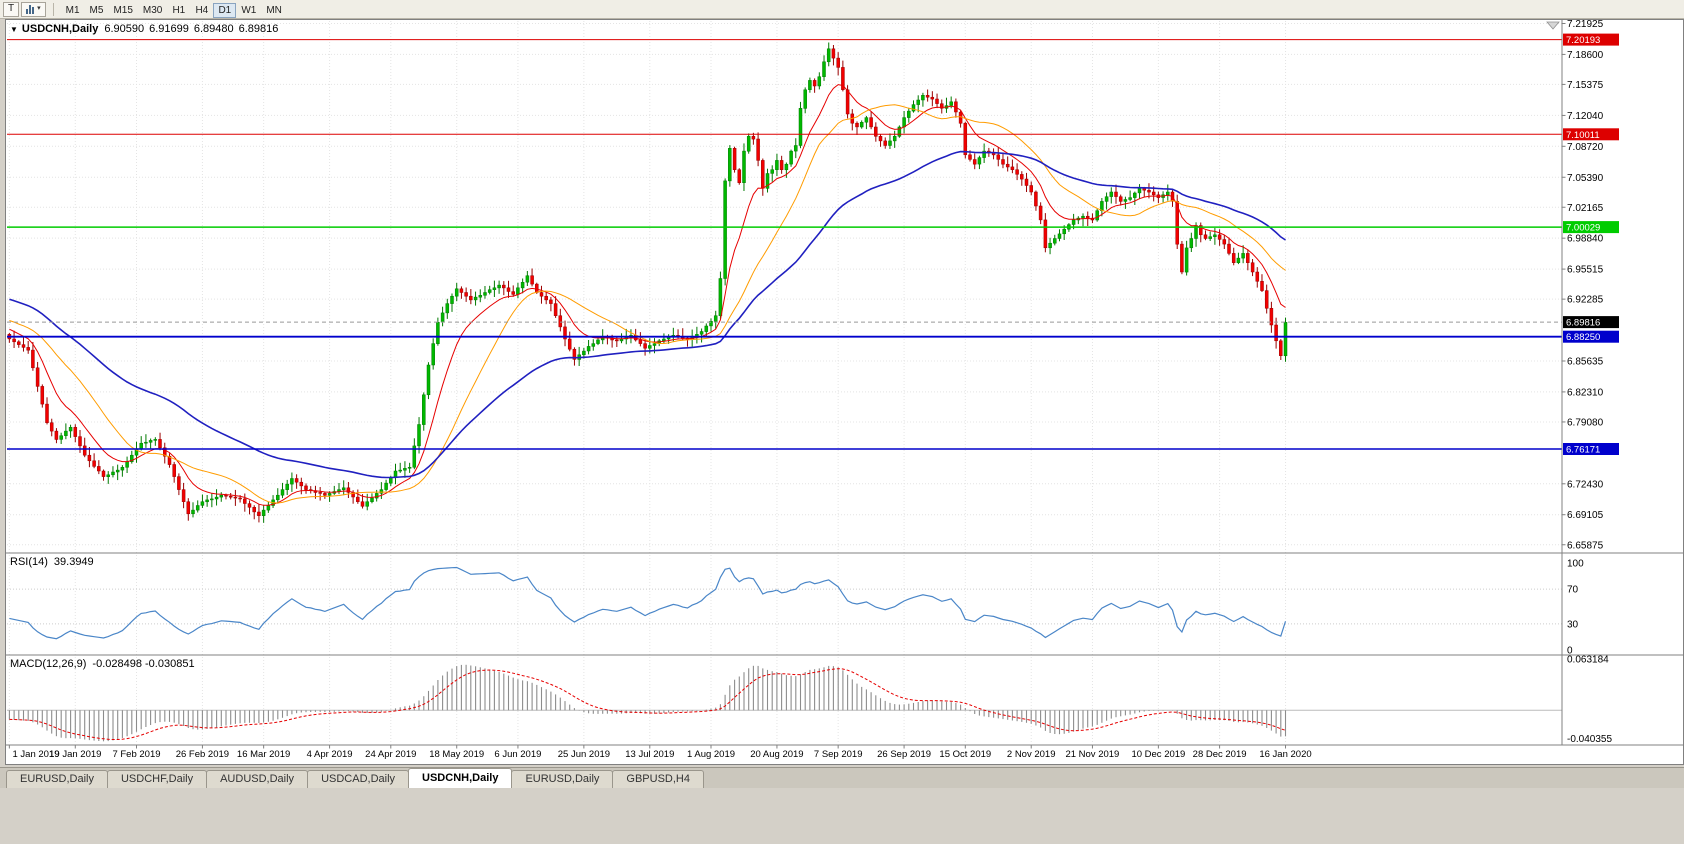 The height and width of the screenshot is (844, 1684). I want to click on date-label: 7 Sep 2019, so click(838, 754).